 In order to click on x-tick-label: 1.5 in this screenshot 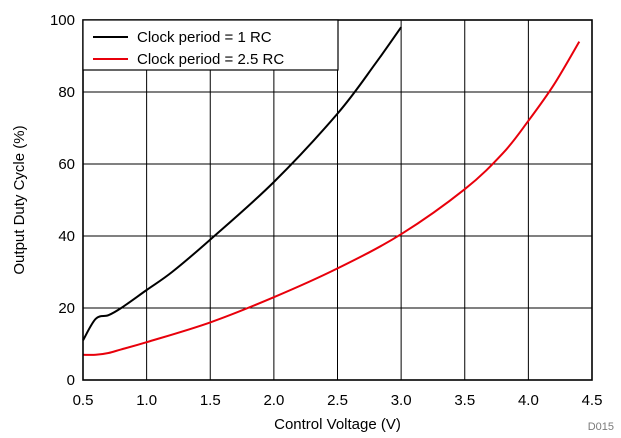, I will do `click(210, 400)`.